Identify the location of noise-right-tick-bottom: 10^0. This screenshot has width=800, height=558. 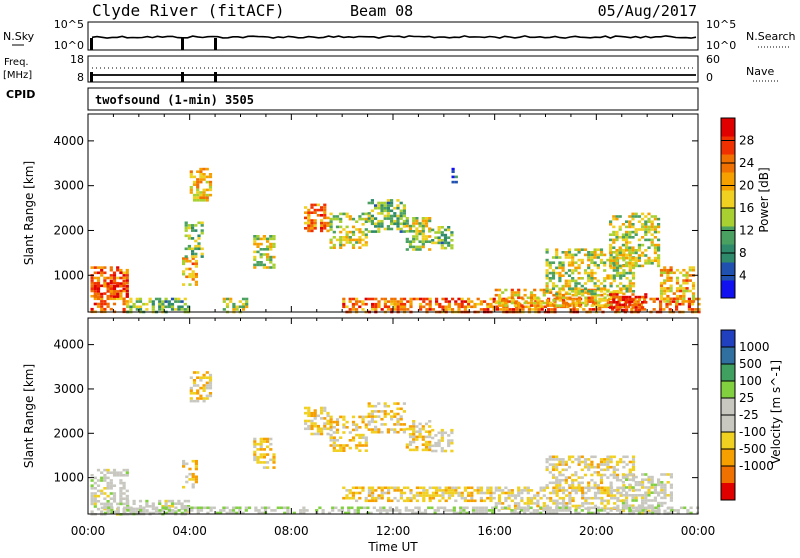
(721, 45).